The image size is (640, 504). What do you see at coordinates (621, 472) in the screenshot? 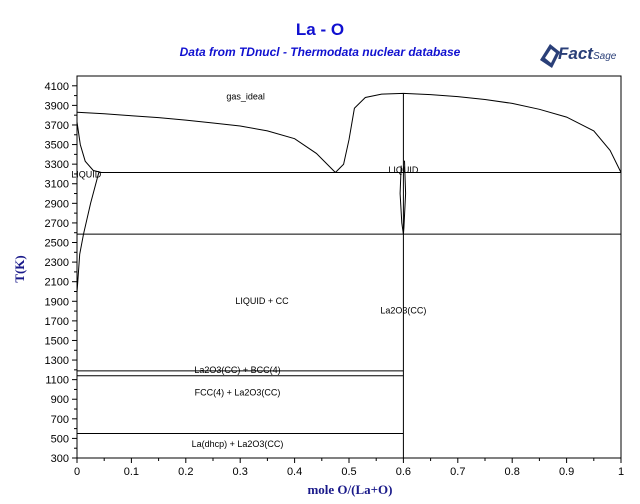
I see `x-tick-label: 1` at bounding box center [621, 472].